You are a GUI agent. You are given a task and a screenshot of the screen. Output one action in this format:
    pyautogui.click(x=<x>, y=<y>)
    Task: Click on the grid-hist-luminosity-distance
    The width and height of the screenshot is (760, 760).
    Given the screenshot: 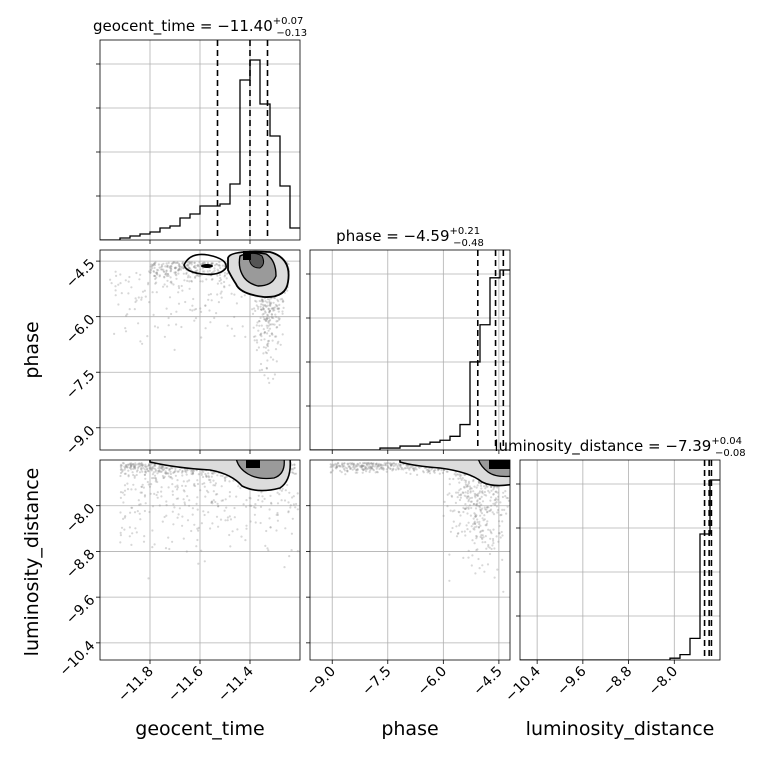 What is the action you would take?
    pyautogui.click(x=618, y=562)
    